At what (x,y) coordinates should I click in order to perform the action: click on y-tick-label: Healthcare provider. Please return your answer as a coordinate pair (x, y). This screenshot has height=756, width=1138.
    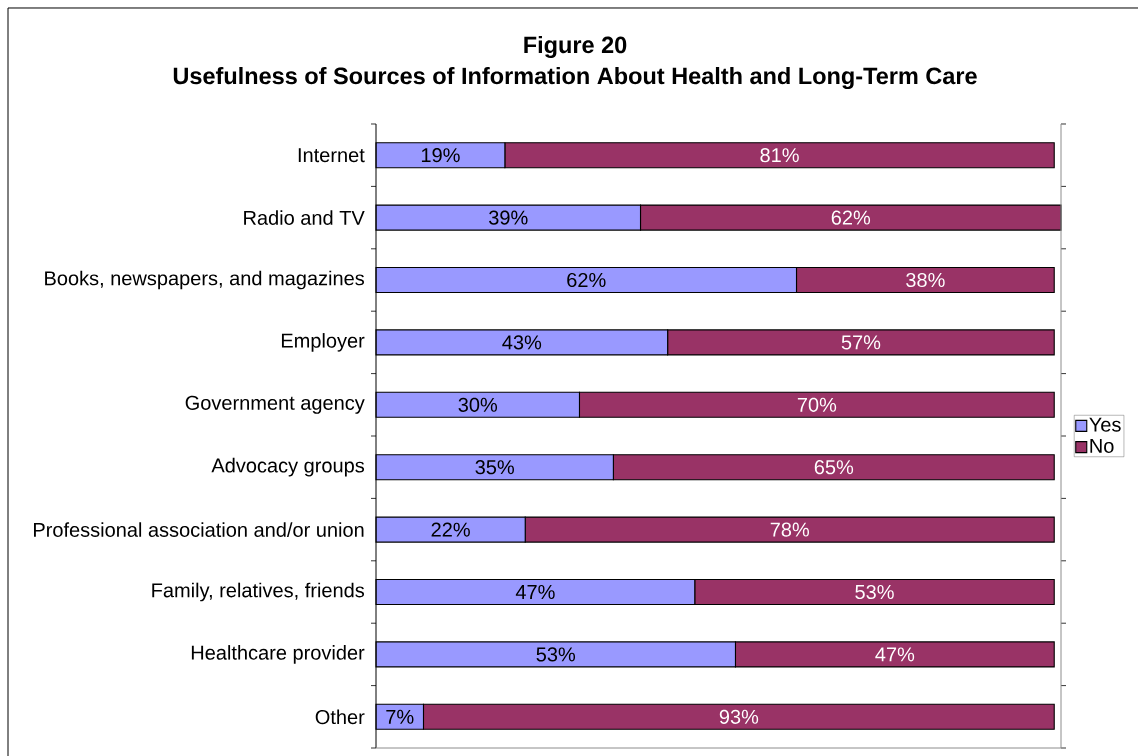
    Looking at the image, I should click on (278, 654).